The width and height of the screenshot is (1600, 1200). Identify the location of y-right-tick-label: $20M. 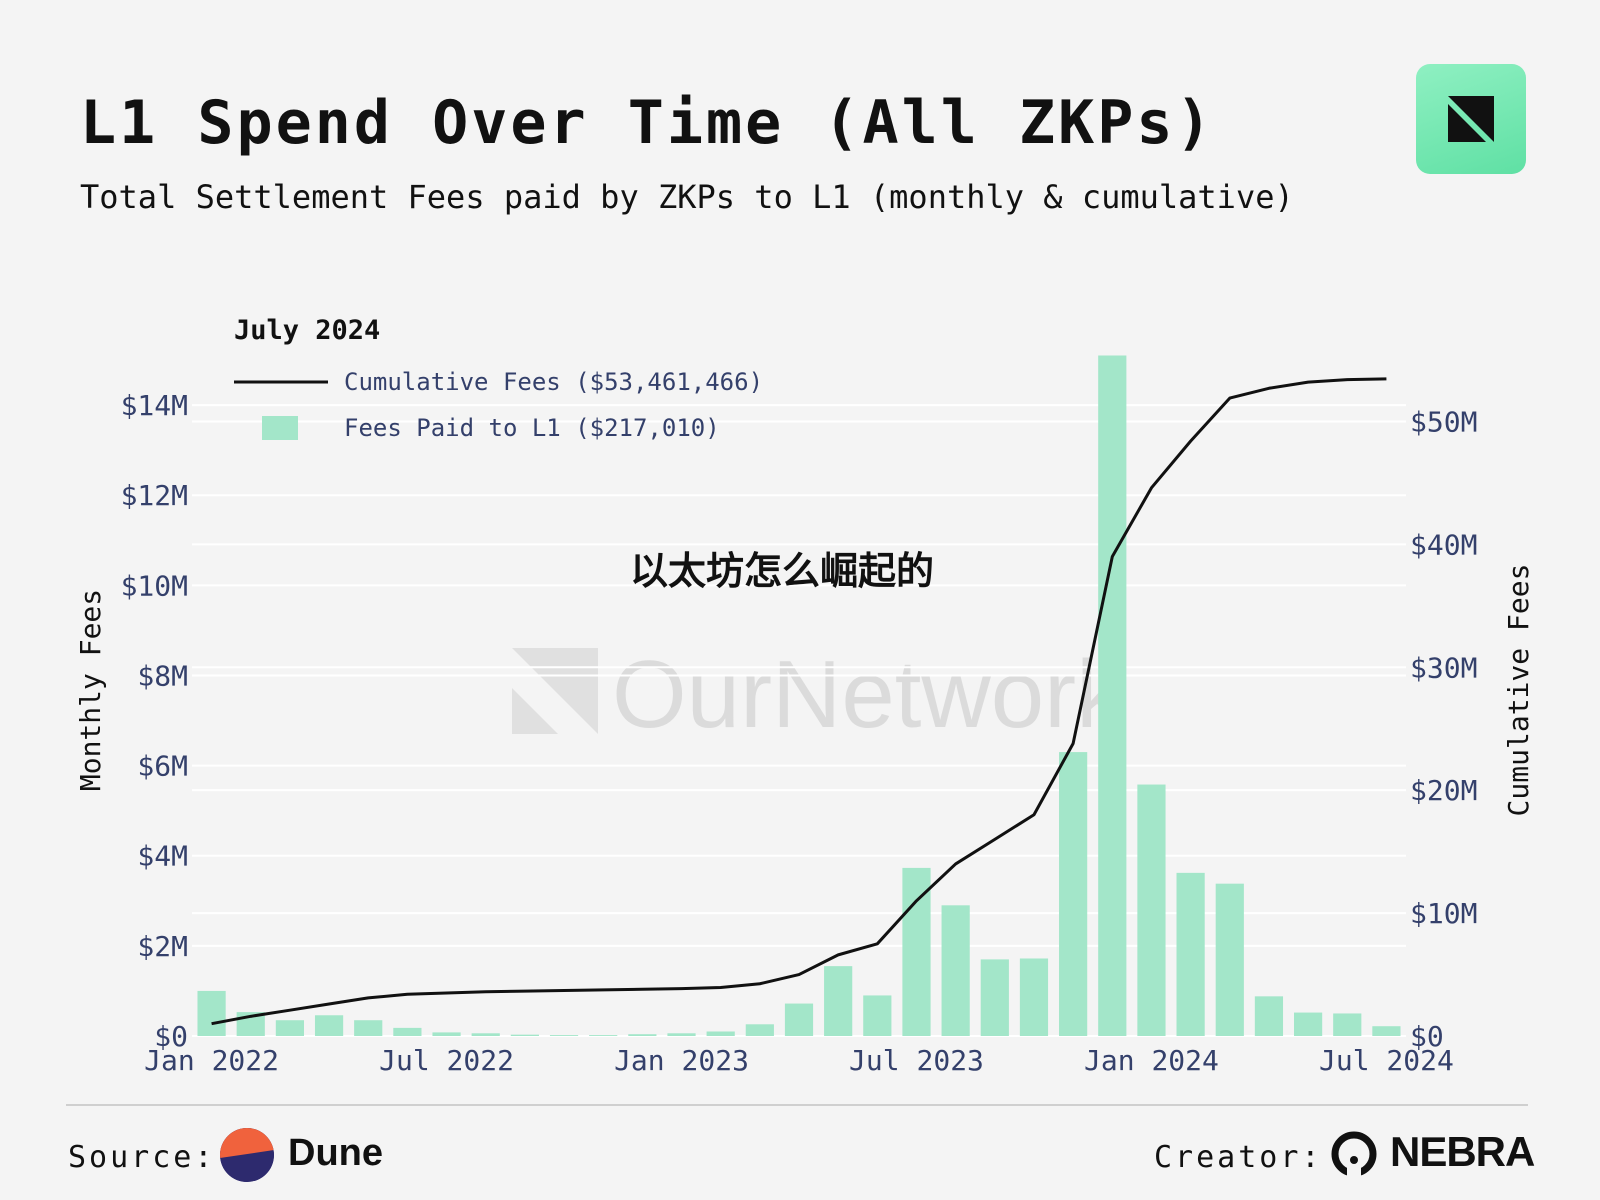
(1443, 790).